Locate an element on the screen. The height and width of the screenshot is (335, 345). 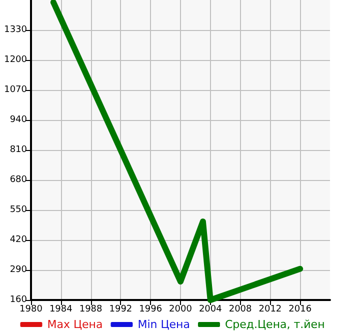
y-tick-label: 1330 is located at coordinates (16, 30).